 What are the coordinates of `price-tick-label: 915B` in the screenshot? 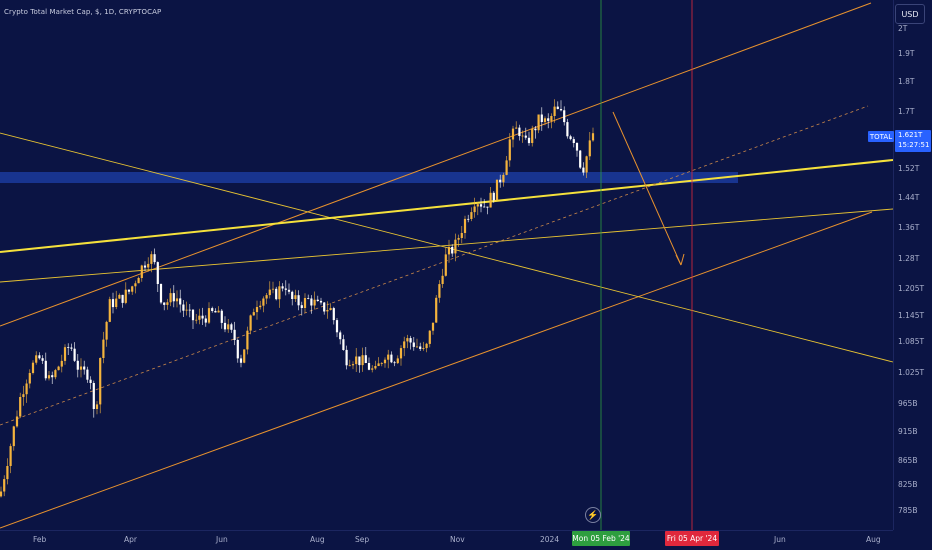 It's located at (908, 431).